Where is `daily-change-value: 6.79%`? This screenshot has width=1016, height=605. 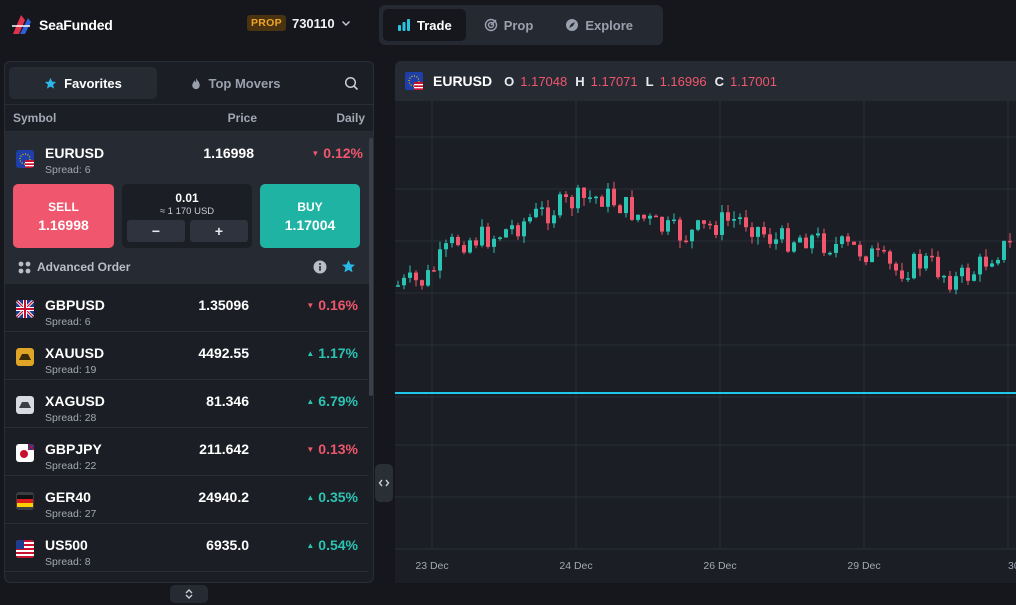 daily-change-value: 6.79% is located at coordinates (338, 401).